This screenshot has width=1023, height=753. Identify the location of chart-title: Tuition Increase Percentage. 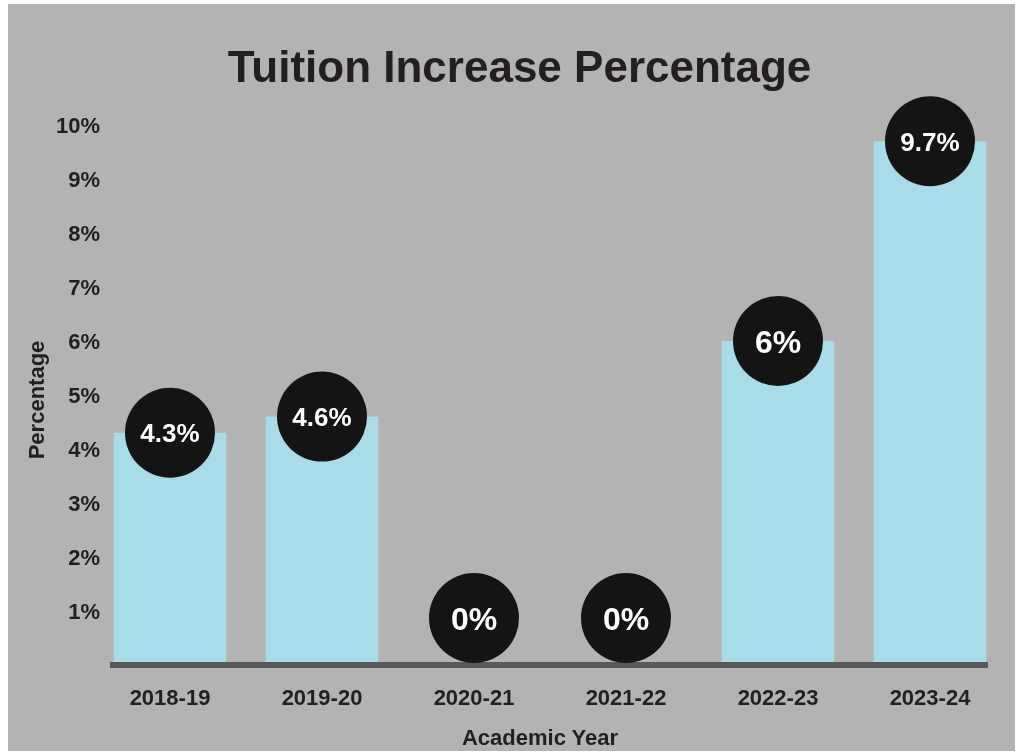
(519, 66).